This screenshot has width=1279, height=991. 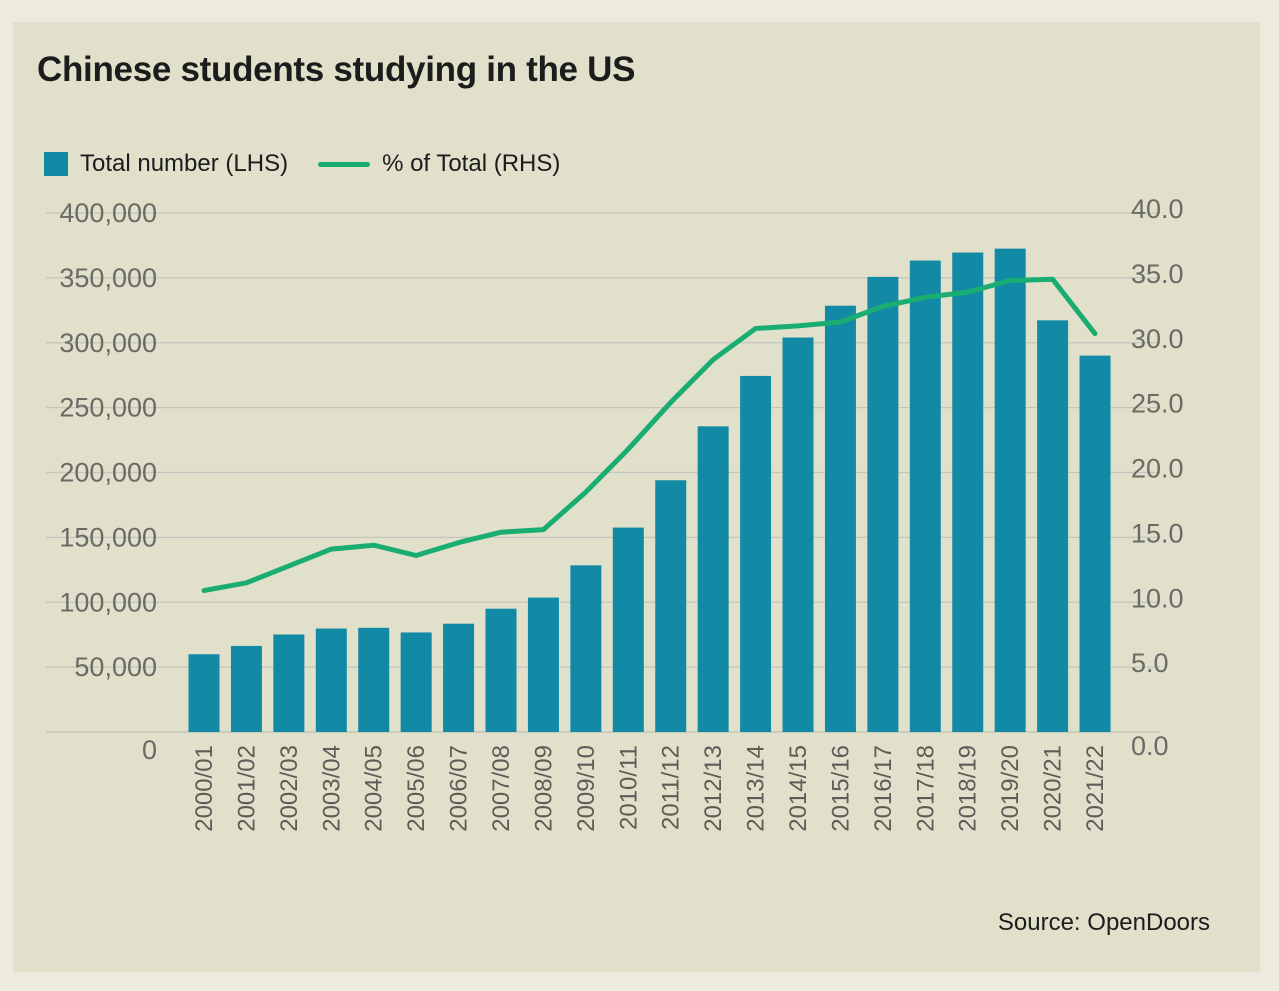 I want to click on right-tick-label: 15.0, so click(x=1157, y=533).